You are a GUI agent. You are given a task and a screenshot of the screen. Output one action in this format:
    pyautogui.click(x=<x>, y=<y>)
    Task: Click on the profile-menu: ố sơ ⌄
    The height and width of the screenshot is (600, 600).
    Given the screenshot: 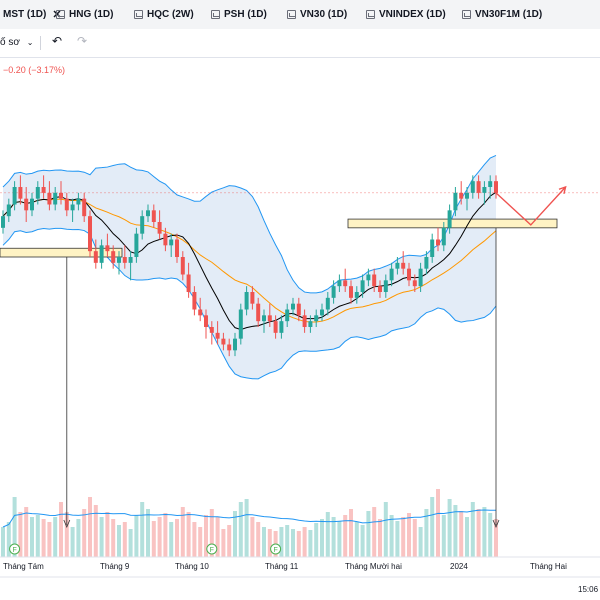 What is the action you would take?
    pyautogui.click(x=16, y=42)
    